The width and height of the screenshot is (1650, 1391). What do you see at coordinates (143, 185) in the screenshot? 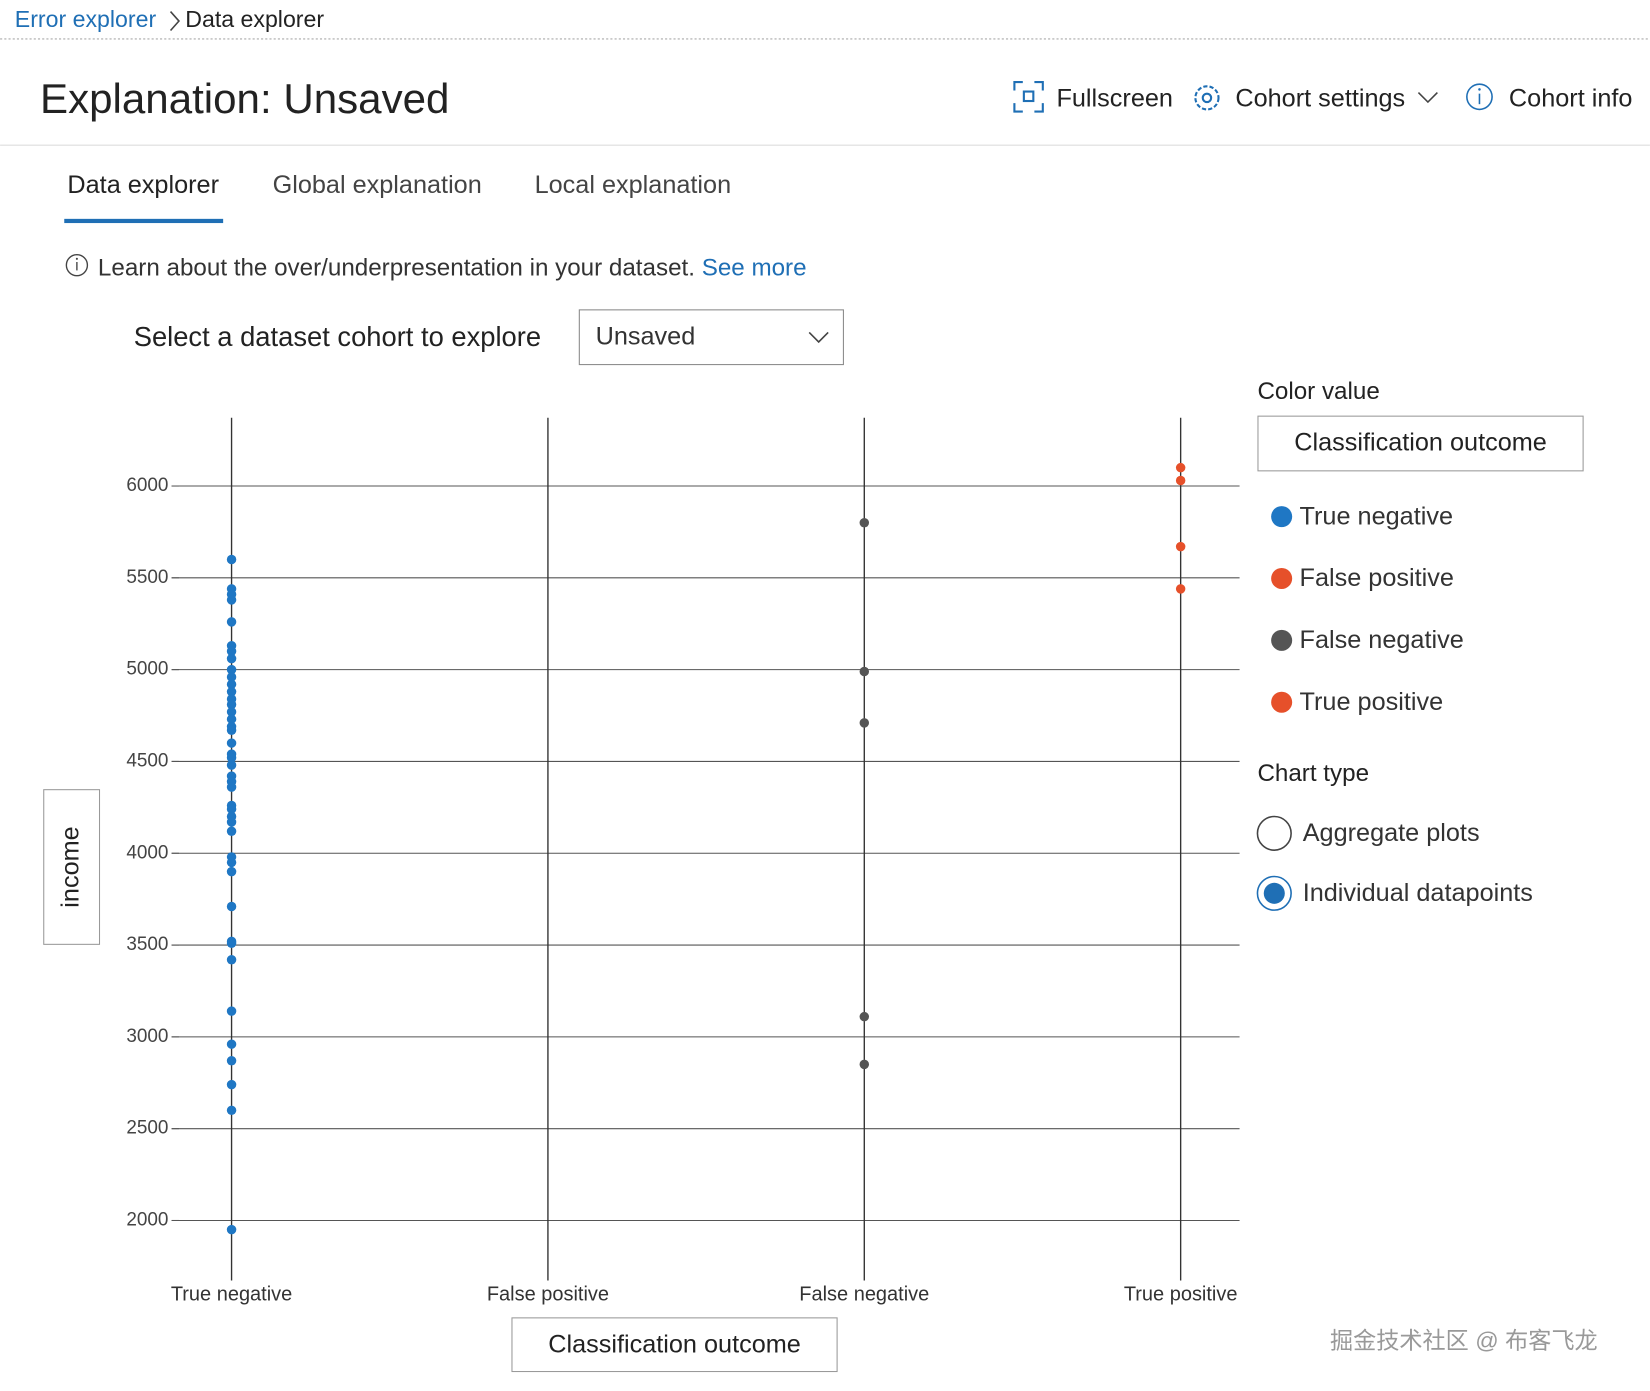
I see `tab: Data explorer` at bounding box center [143, 185].